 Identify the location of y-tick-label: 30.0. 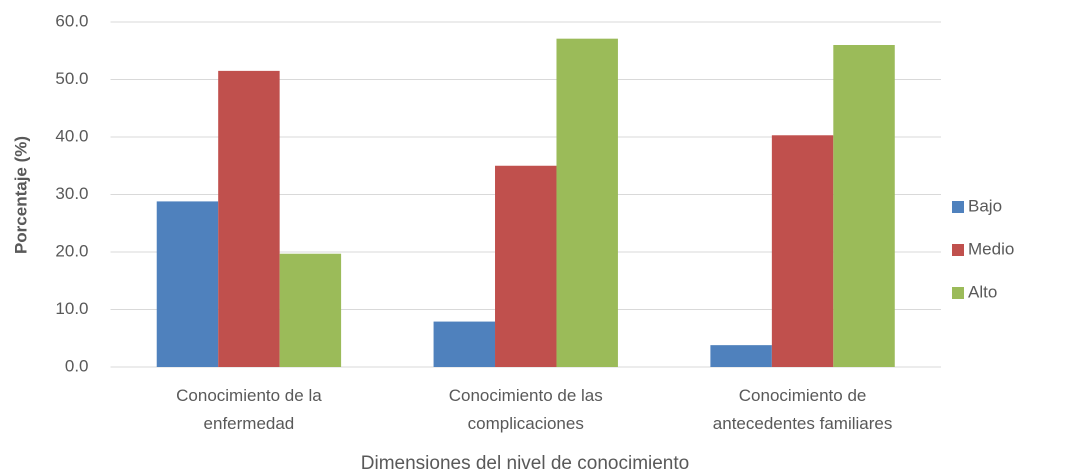
(71, 193).